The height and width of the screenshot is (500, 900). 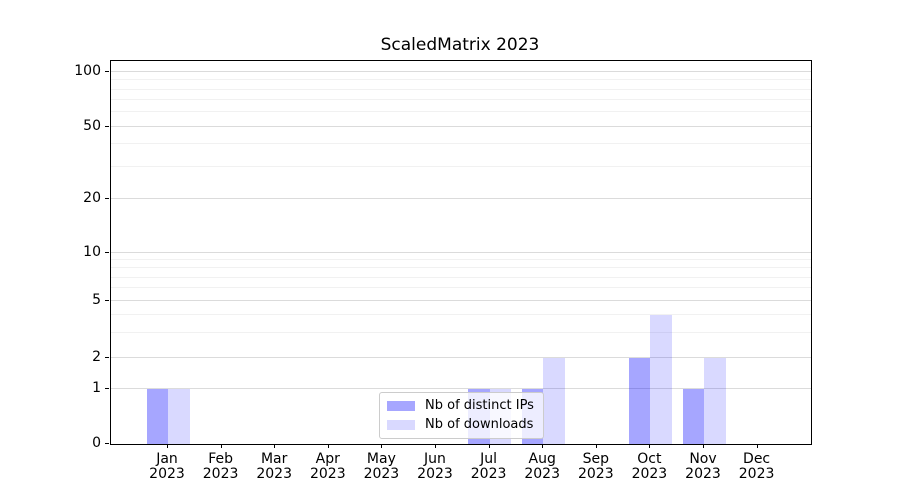 I want to click on bar-oct-downloads, so click(x=661, y=379).